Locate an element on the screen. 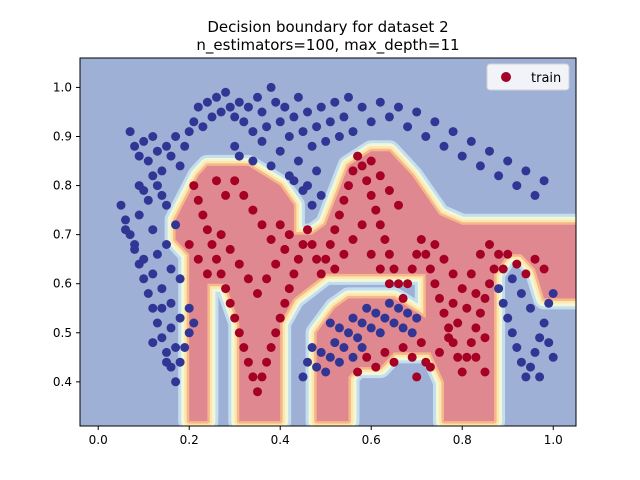  y-tick-label: 0.7 is located at coordinates (62, 235).